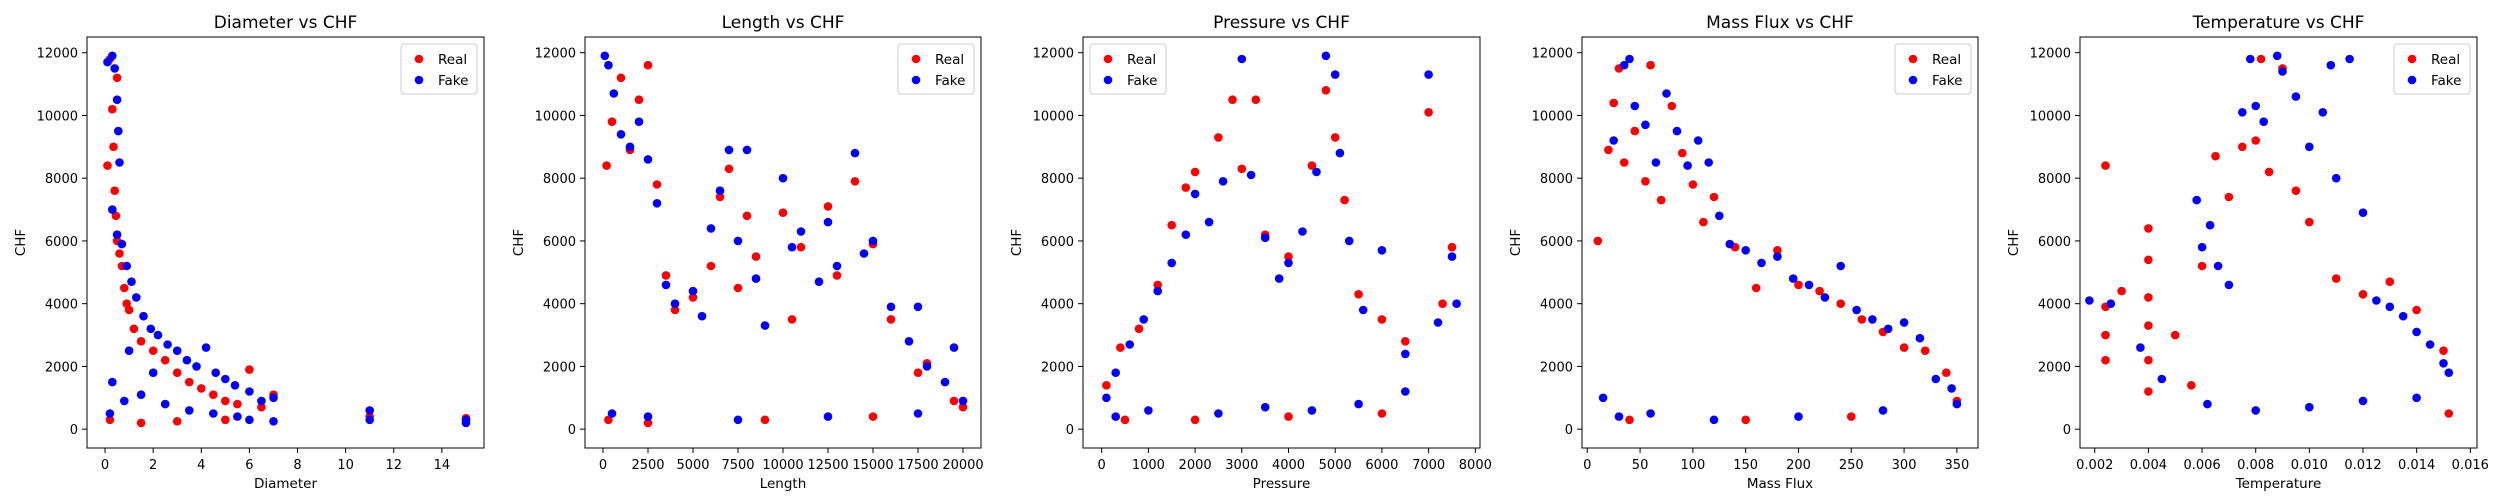  I want to click on y-tick-label: 6000, so click(1556, 242).